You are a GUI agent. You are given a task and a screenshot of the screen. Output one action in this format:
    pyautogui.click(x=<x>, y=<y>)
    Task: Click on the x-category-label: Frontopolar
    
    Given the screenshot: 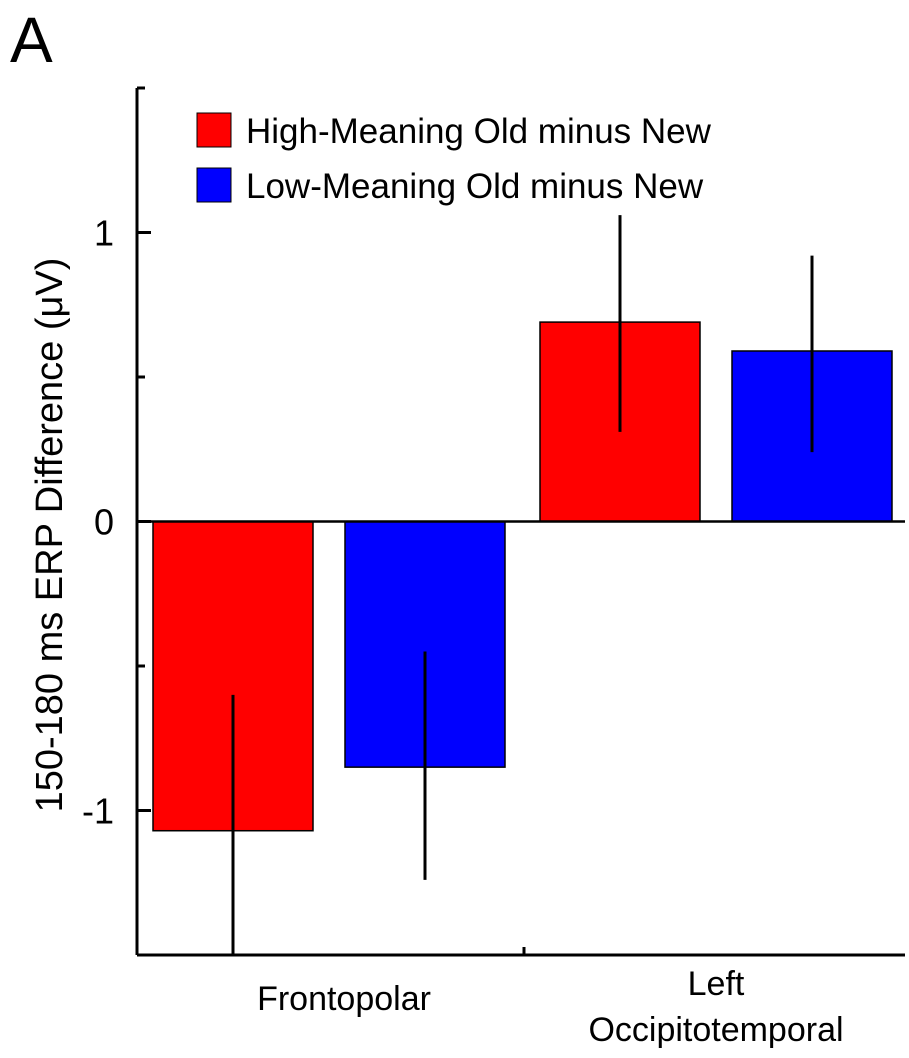 What is the action you would take?
    pyautogui.click(x=344, y=999)
    